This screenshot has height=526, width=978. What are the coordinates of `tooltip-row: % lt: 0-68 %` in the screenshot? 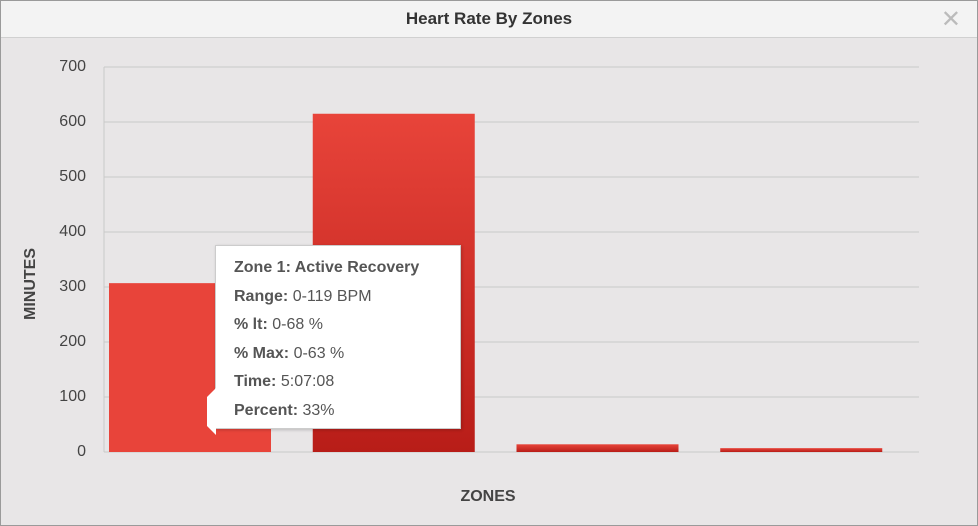 It's located at (347, 325).